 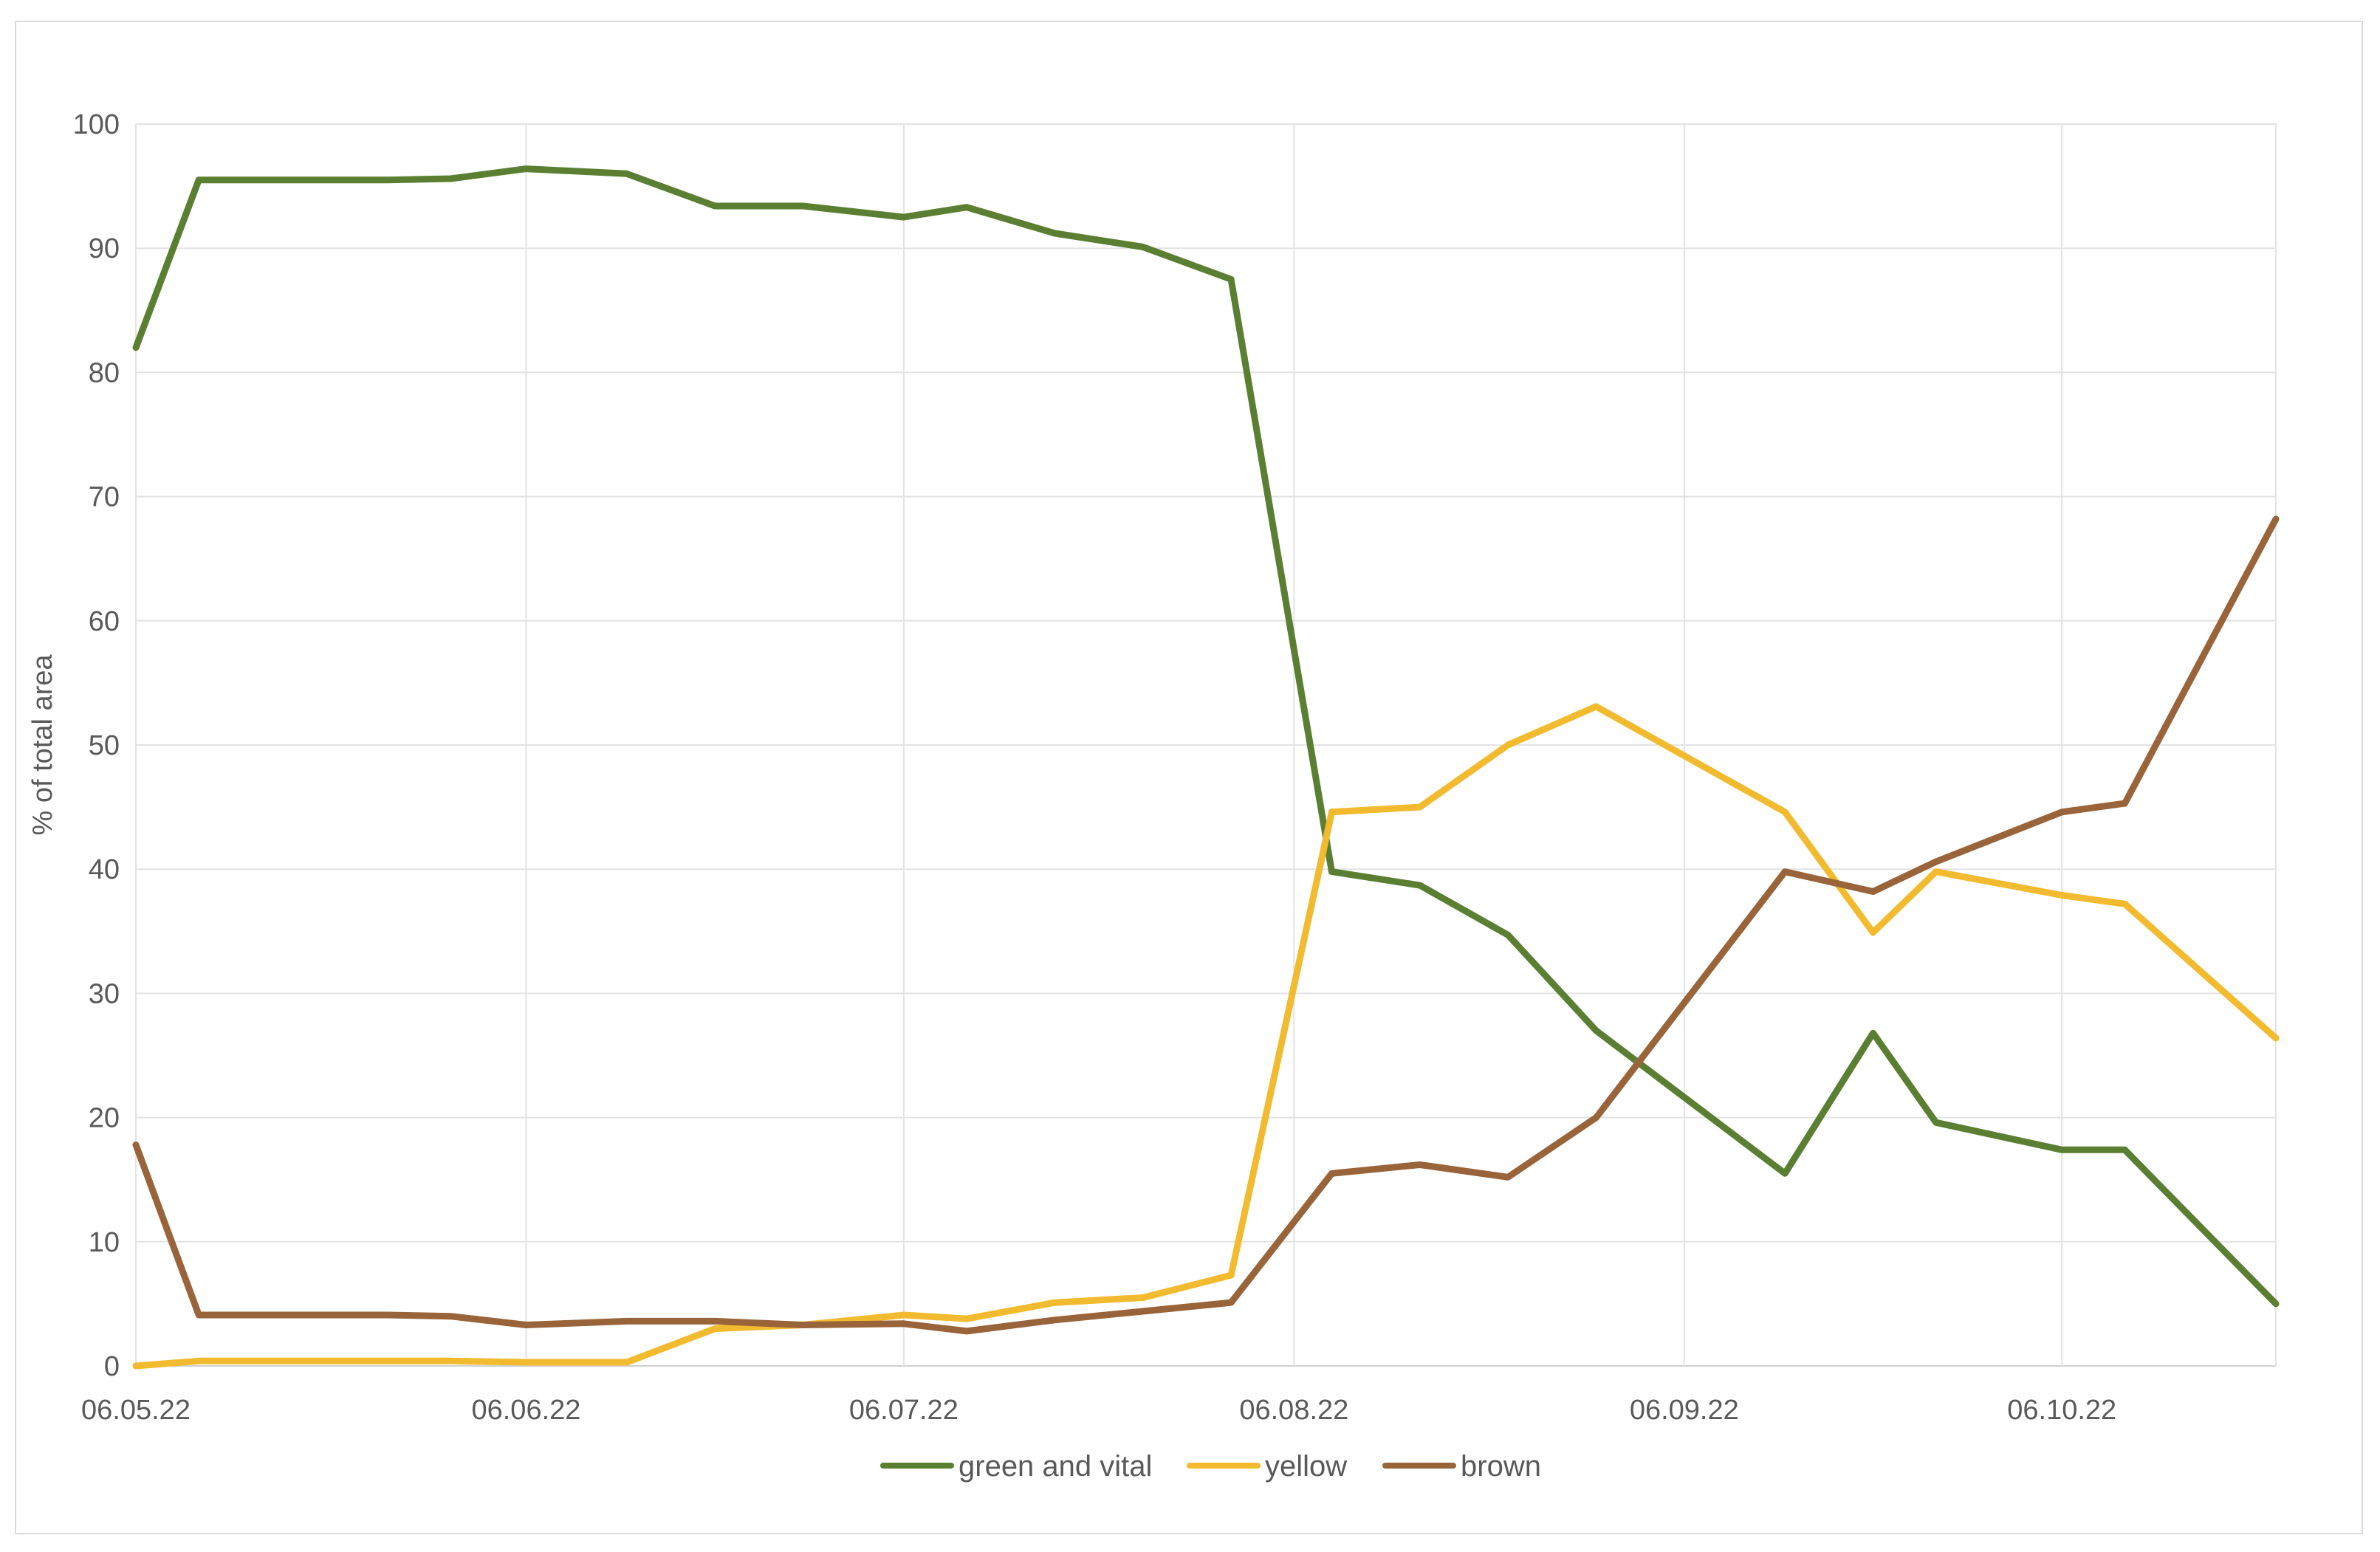 What do you see at coordinates (104, 373) in the screenshot?
I see `y-tick-label: 80` at bounding box center [104, 373].